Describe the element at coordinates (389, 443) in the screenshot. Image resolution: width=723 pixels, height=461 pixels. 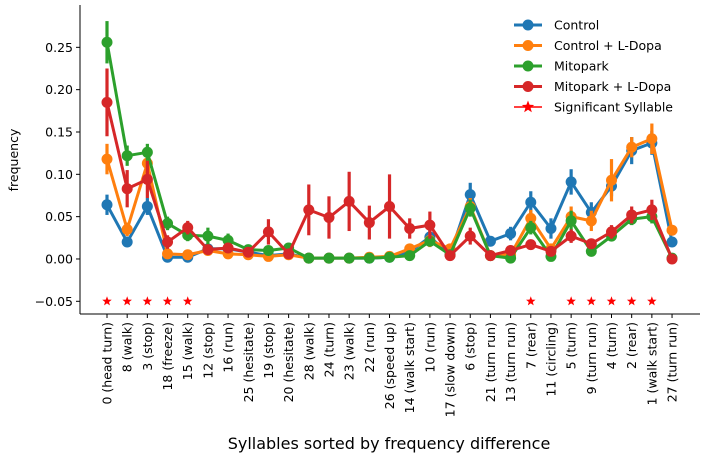
I see `x-axis-label: Syllables sorted by frequency difference` at that location.